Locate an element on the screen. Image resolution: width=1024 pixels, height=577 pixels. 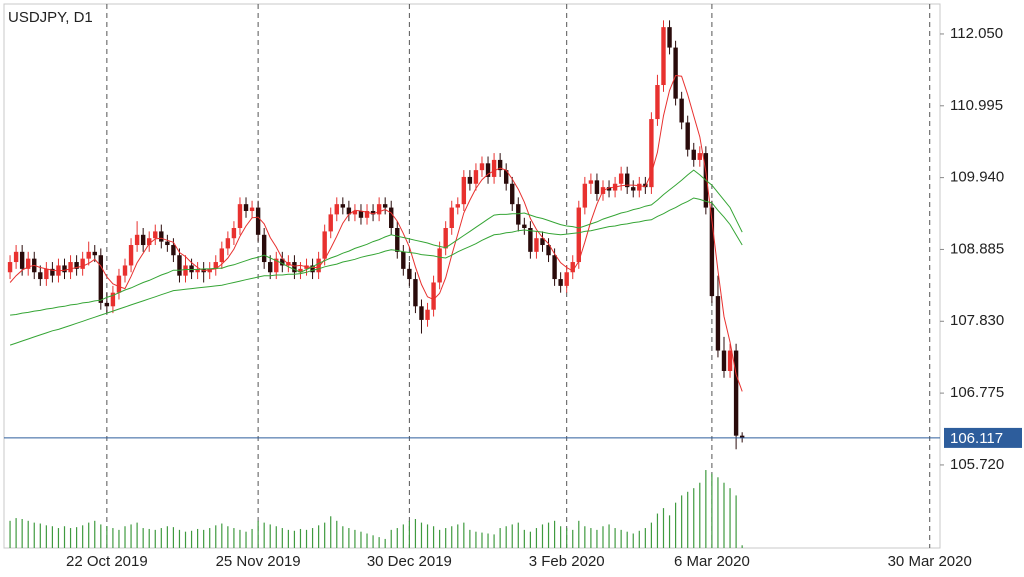
y-tick-label: 108.885 is located at coordinates (977, 248).